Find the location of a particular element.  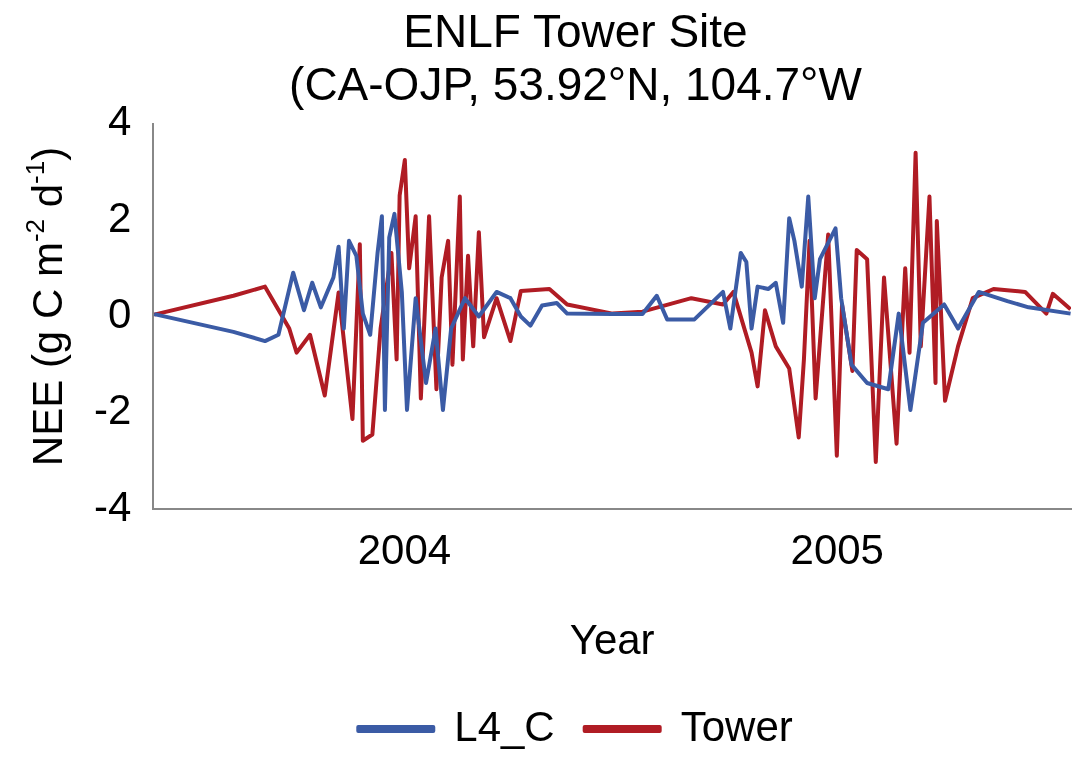

x-axis-title: Year is located at coordinates (612, 640).